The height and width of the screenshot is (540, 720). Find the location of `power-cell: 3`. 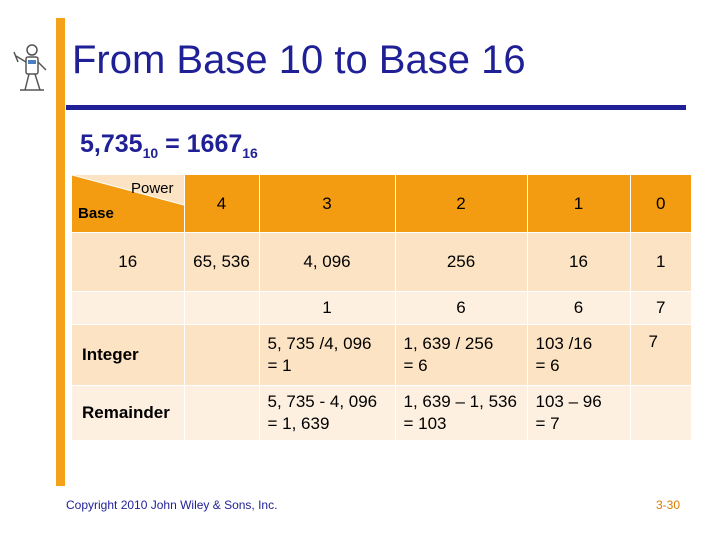

power-cell: 3 is located at coordinates (327, 204).